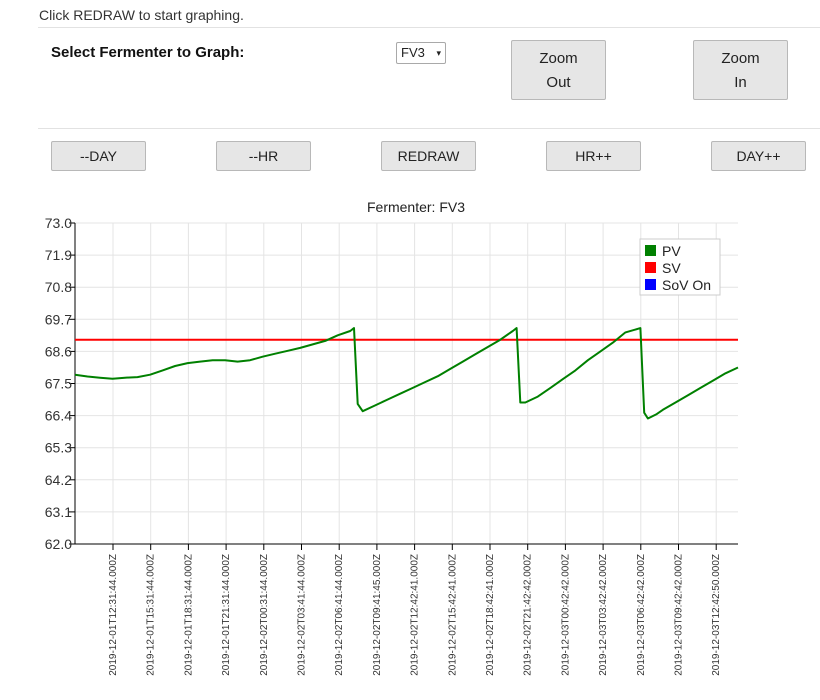 This screenshot has height=700, width=820. I want to click on y-tick-label: 71.9, so click(58, 255).